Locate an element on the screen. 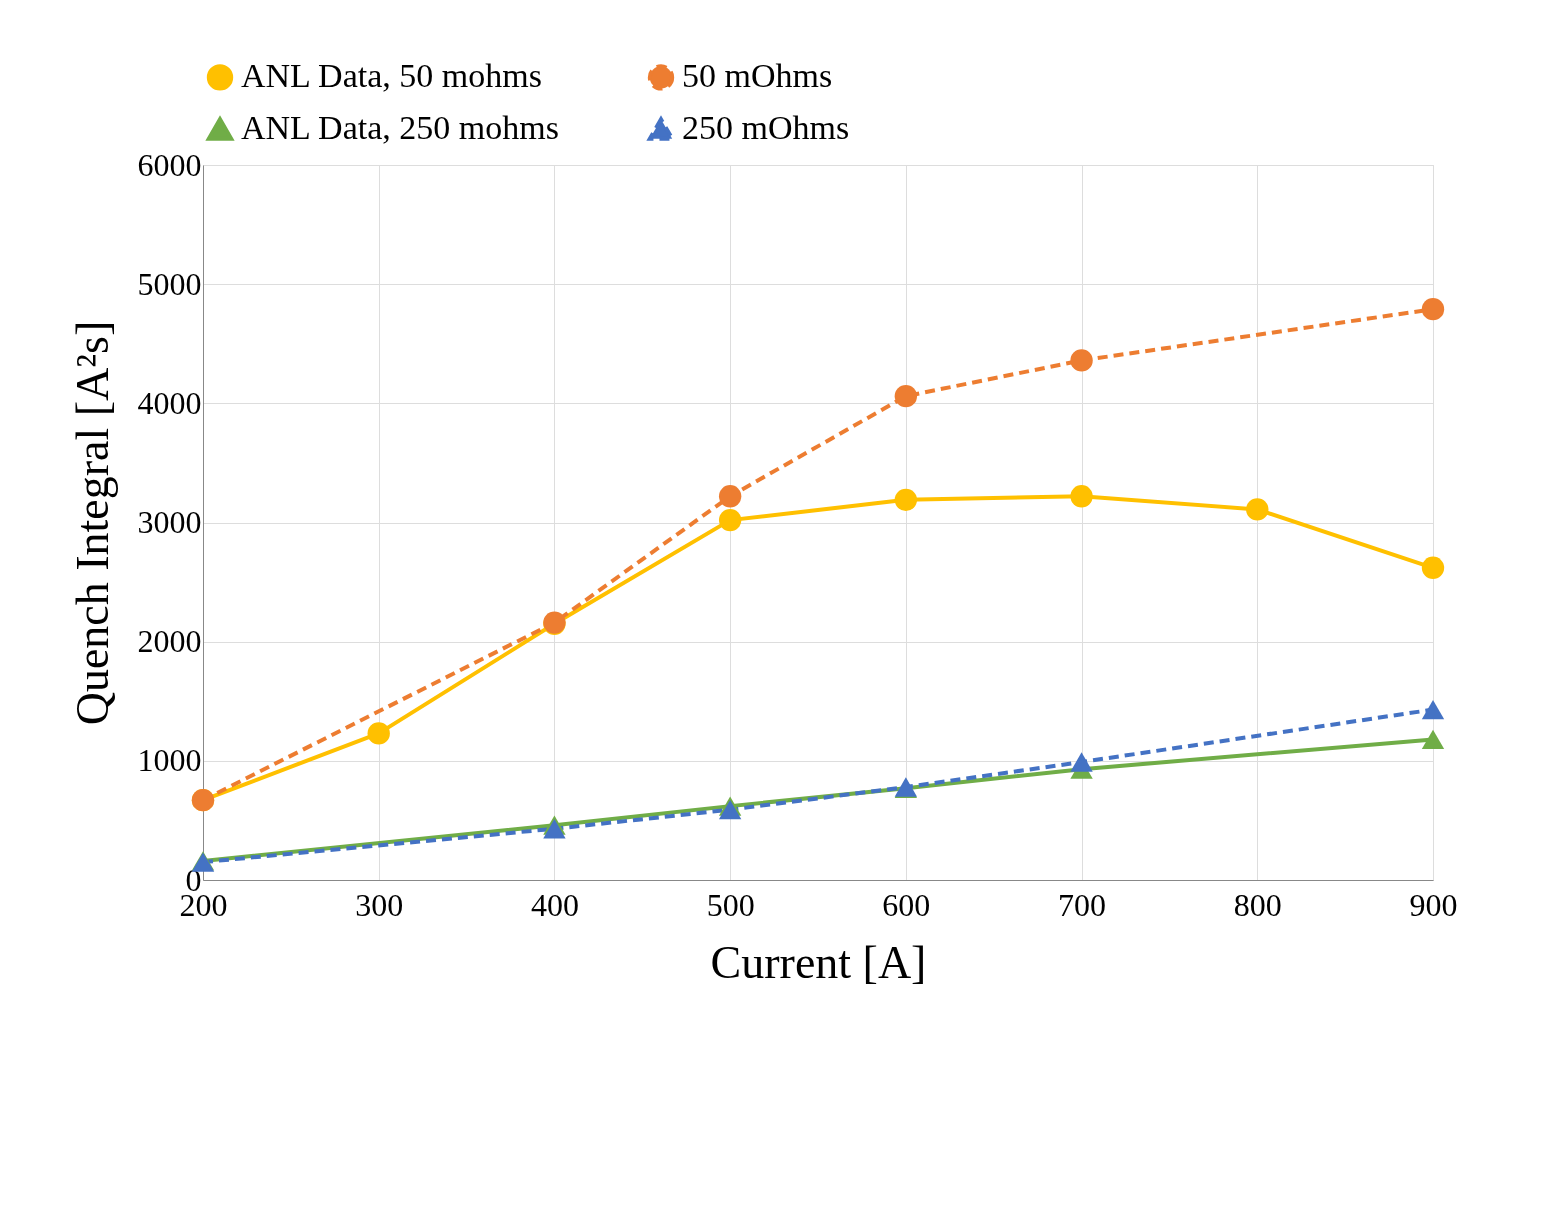 The width and height of the screenshot is (1560, 1205). x-tick-label: 700 is located at coordinates (1082, 904).